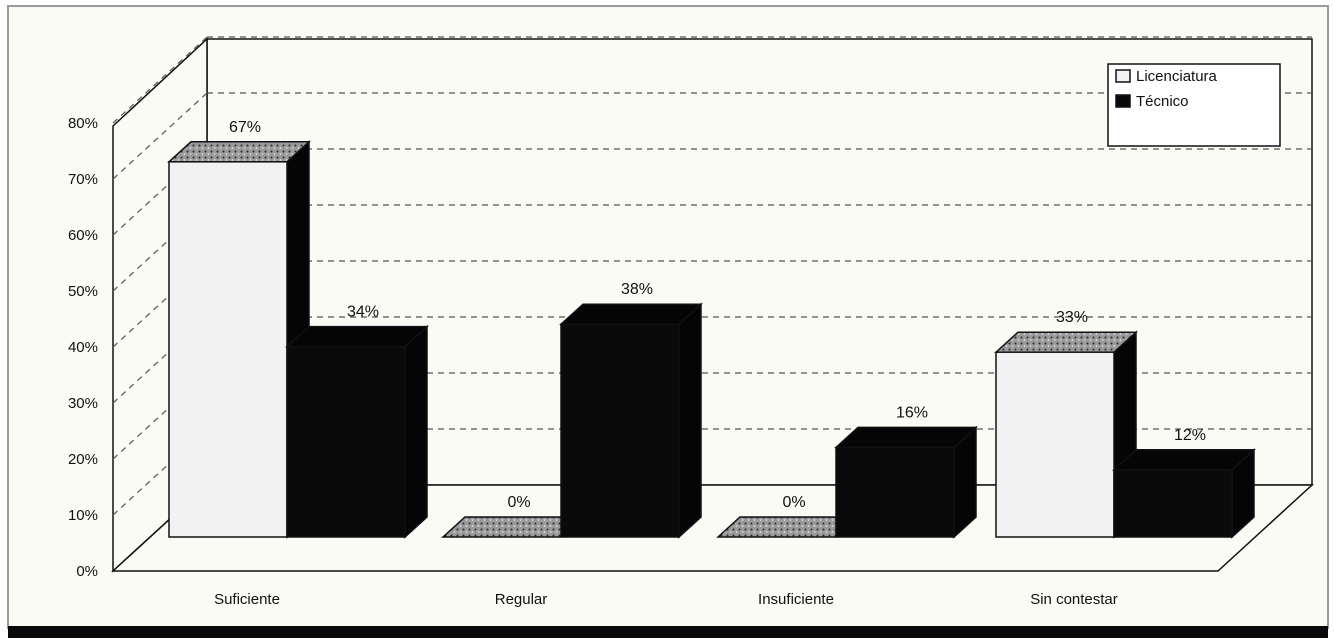  What do you see at coordinates (1123, 101) in the screenshot?
I see `legend-swatch-tecnico` at bounding box center [1123, 101].